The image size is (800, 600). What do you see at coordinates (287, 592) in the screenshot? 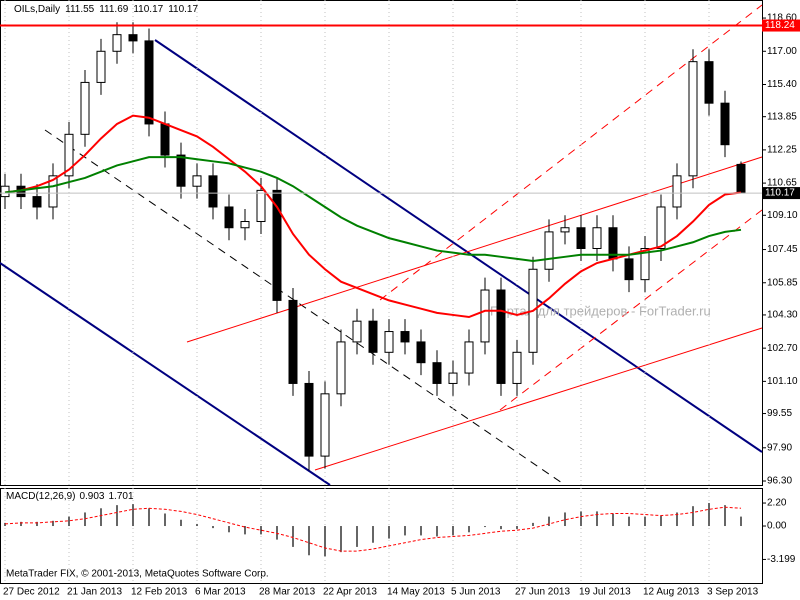
I see `x-tick-label: 28 Mar 2013` at bounding box center [287, 592].